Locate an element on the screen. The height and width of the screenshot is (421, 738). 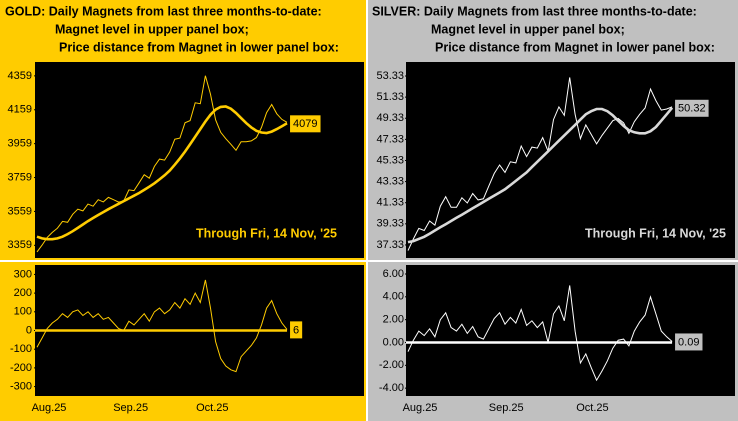
y-tick-label: 100 is located at coordinates (23, 312).